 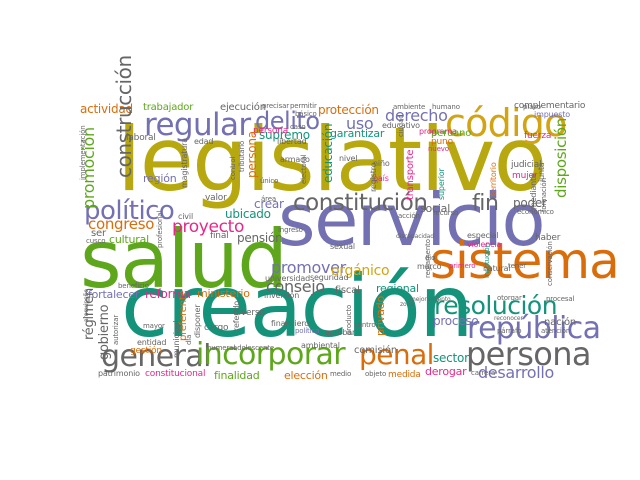 What do you see at coordinates (415, 236) in the screenshot?
I see `word-discapacidad: discapacidad` at bounding box center [415, 236].